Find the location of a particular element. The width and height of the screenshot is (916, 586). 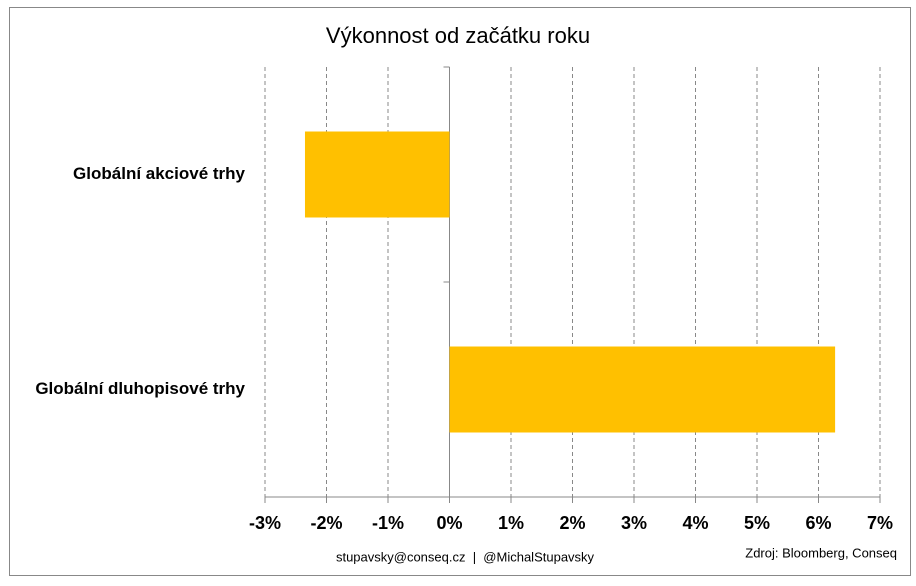

x-tick-label: 0% is located at coordinates (449, 523).